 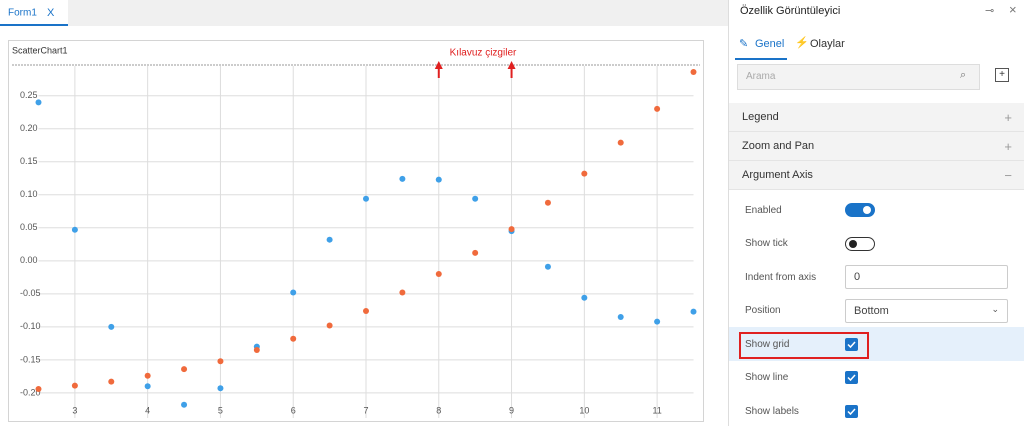 I want to click on text-input: 0, so click(x=926, y=277).